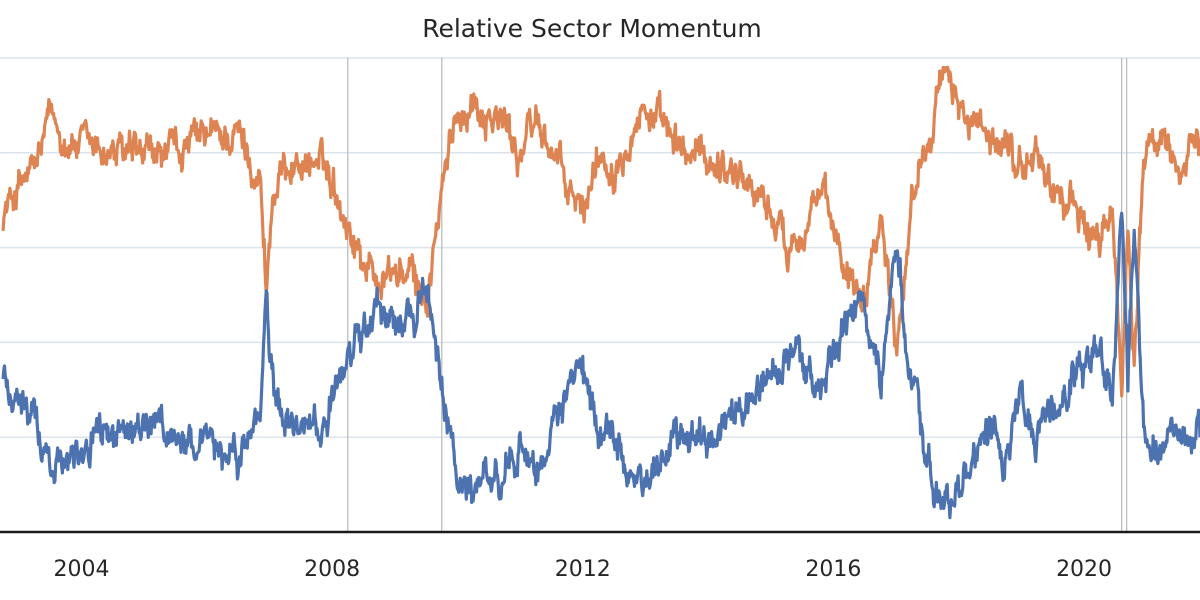 The width and height of the screenshot is (1200, 600). What do you see at coordinates (592, 28) in the screenshot?
I see `chart-title: Relative Sector Momentum` at bounding box center [592, 28].